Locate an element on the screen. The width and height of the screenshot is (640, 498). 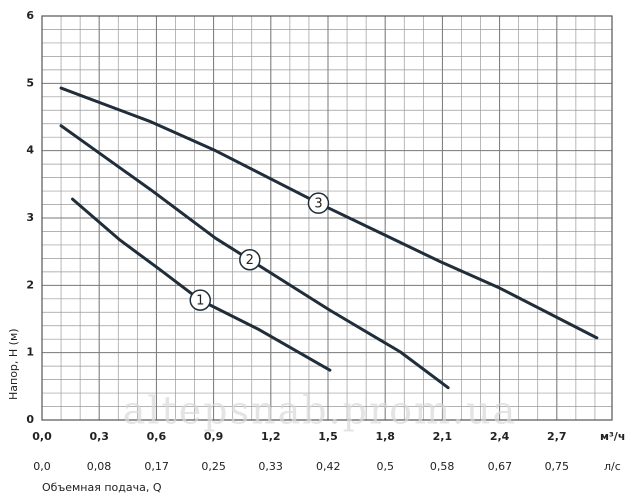
x2-tick-label: 0,42 is located at coordinates (328, 466).